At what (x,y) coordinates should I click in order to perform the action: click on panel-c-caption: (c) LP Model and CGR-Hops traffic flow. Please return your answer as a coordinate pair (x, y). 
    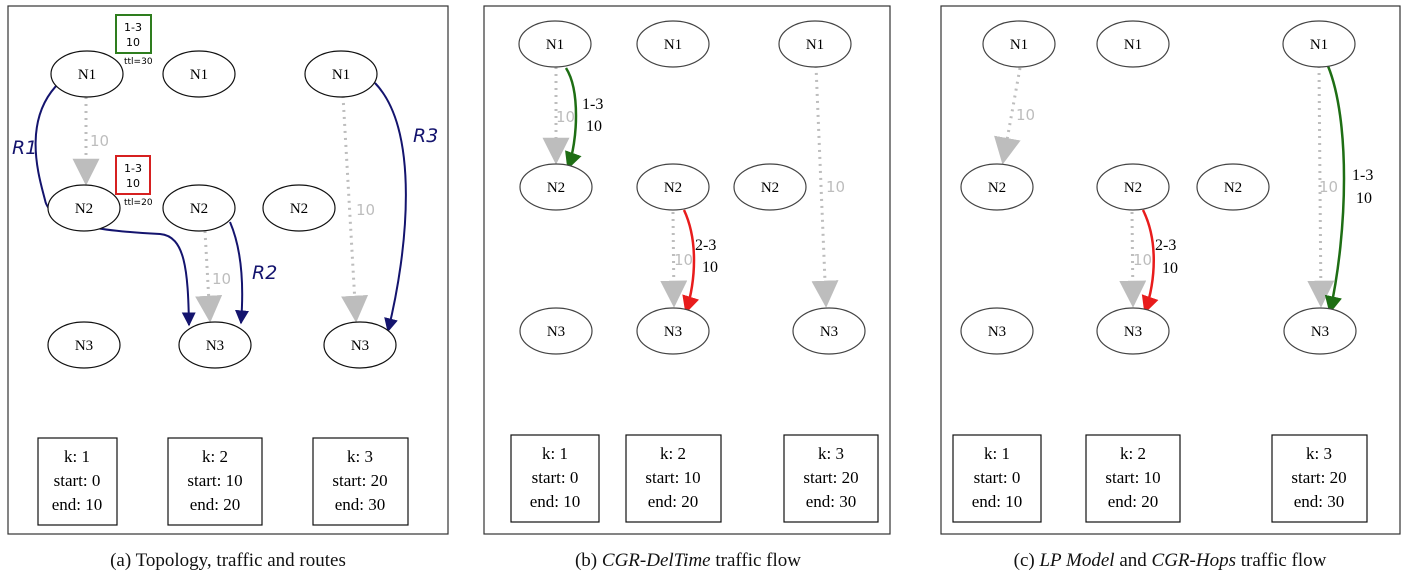
    Looking at the image, I should click on (1170, 560).